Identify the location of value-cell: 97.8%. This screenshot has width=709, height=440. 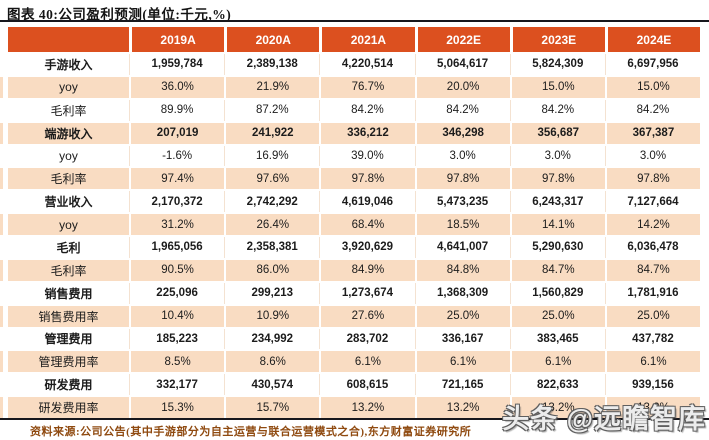
(462, 179).